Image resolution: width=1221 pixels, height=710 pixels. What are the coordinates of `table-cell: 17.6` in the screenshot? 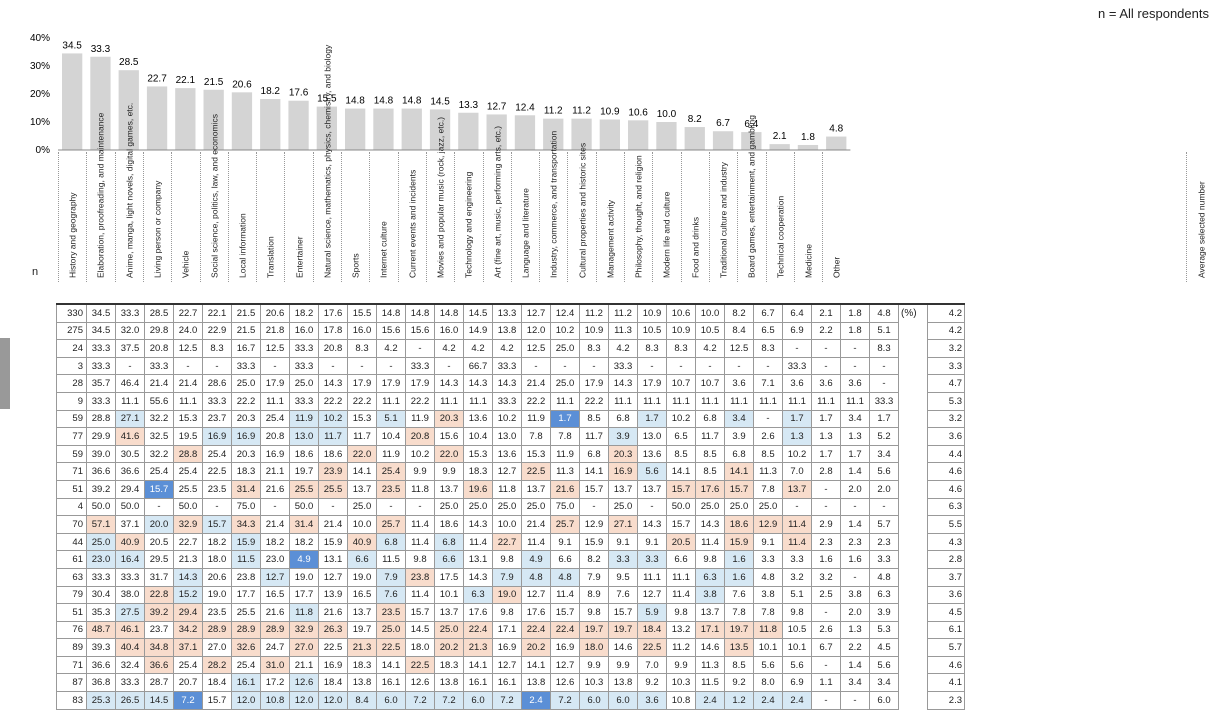 It's located at (710, 489).